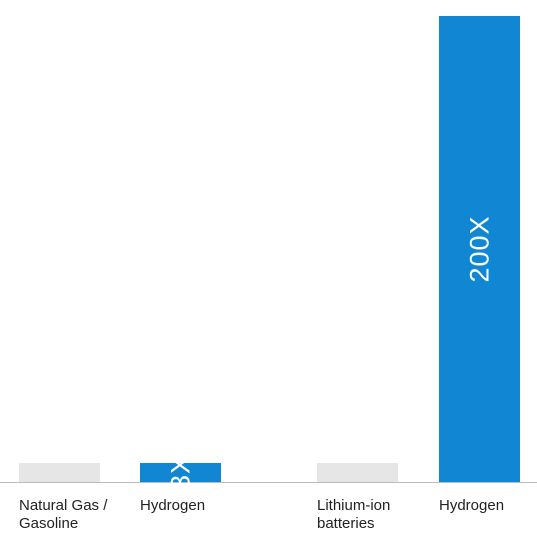 The image size is (537, 544). I want to click on category-label-line: Gasoline, so click(48, 523).